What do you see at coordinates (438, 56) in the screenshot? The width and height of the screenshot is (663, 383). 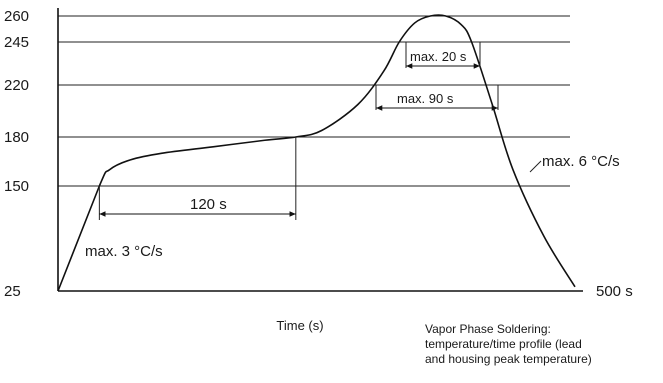 I see `annotation-20s: max. 20 s` at bounding box center [438, 56].